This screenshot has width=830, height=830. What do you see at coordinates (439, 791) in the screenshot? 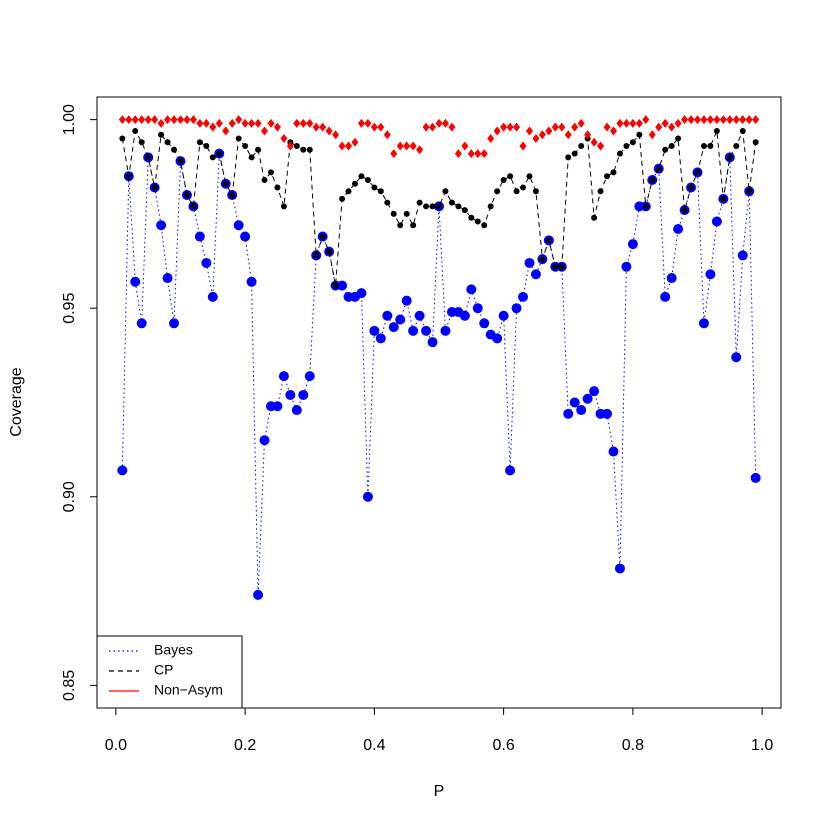
I see `x-axis-label: P` at bounding box center [439, 791].